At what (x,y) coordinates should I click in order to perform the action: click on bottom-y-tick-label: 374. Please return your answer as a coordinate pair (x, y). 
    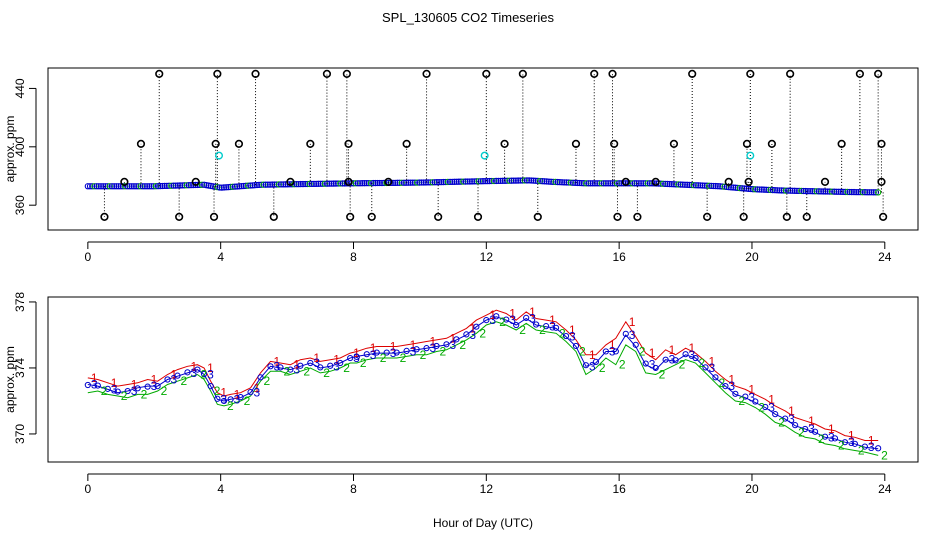
    Looking at the image, I should click on (20, 368).